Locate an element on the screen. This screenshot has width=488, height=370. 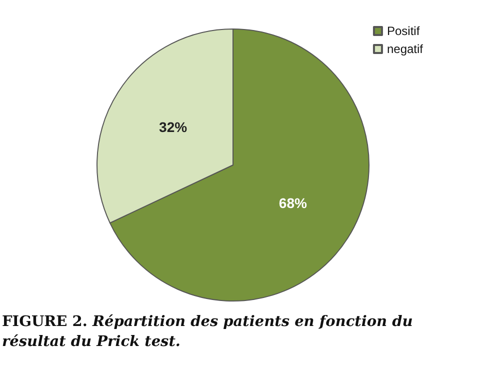
data-label: 68% is located at coordinates (293, 203).